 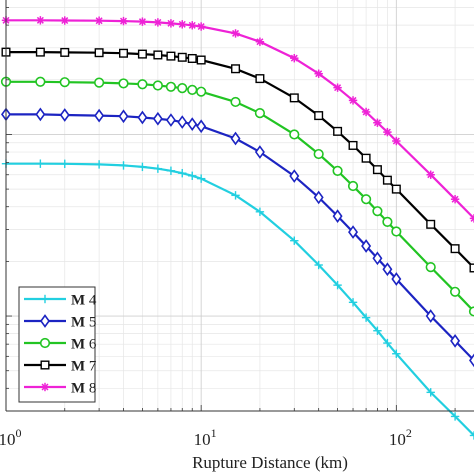 What do you see at coordinates (83, 389) in the screenshot?
I see `legend-label: M 8` at bounding box center [83, 389].